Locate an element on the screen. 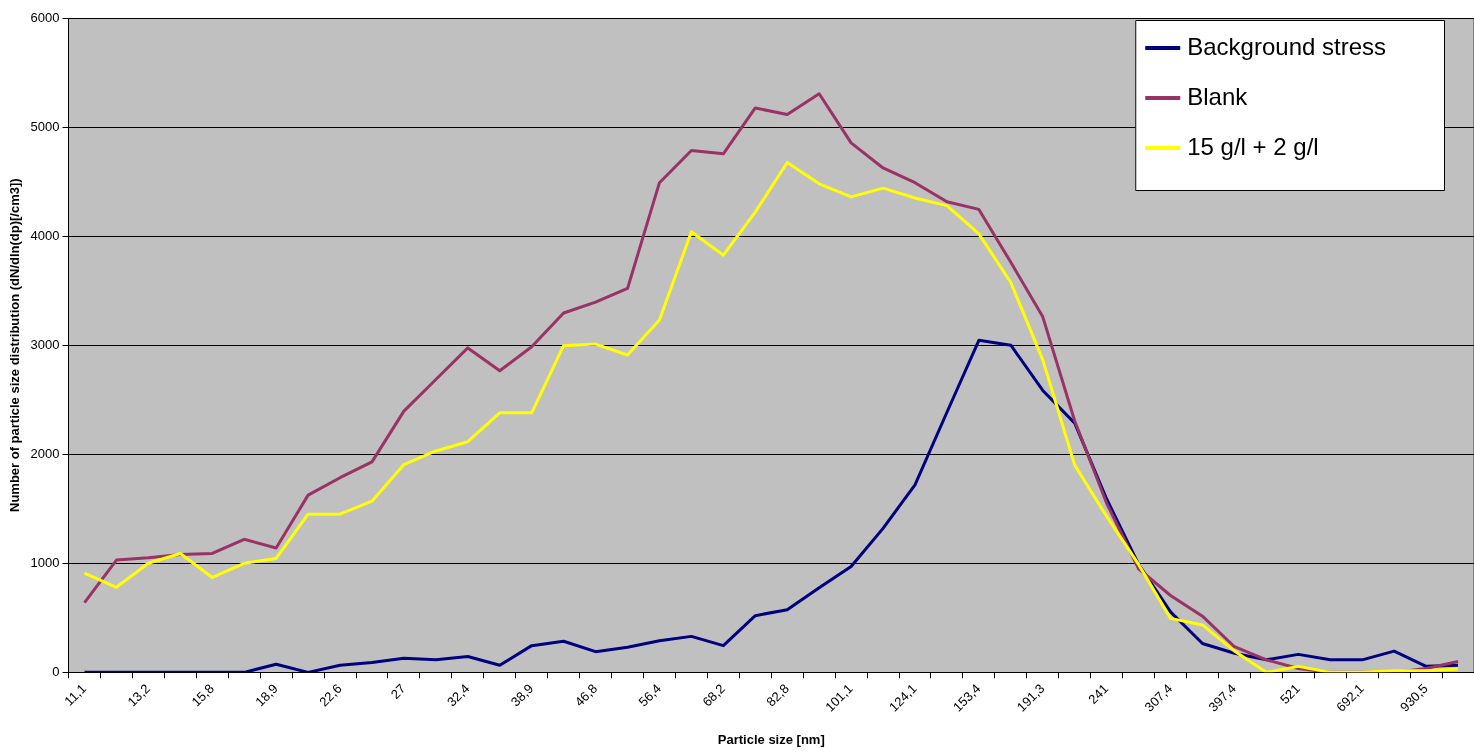 This screenshot has height=756, width=1474. y-tick-label: 5000 is located at coordinates (45, 126).